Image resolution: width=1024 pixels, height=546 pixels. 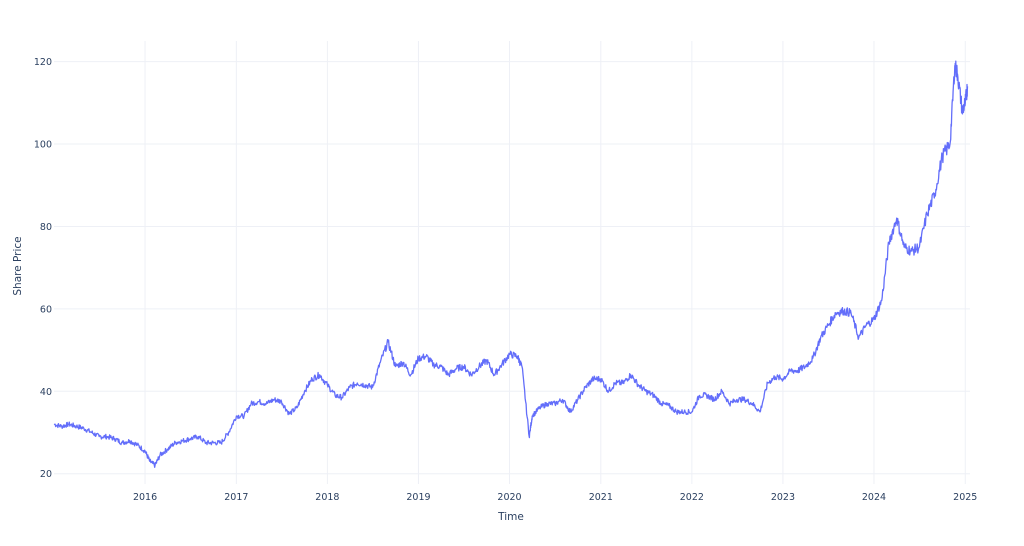 I want to click on x-tick-label: 2023, so click(x=783, y=497).